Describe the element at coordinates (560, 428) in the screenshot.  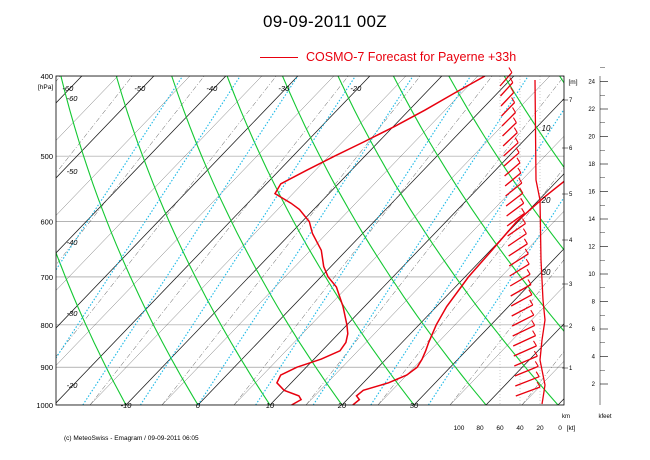
I see `wind-speed-tick-label: 0` at that location.